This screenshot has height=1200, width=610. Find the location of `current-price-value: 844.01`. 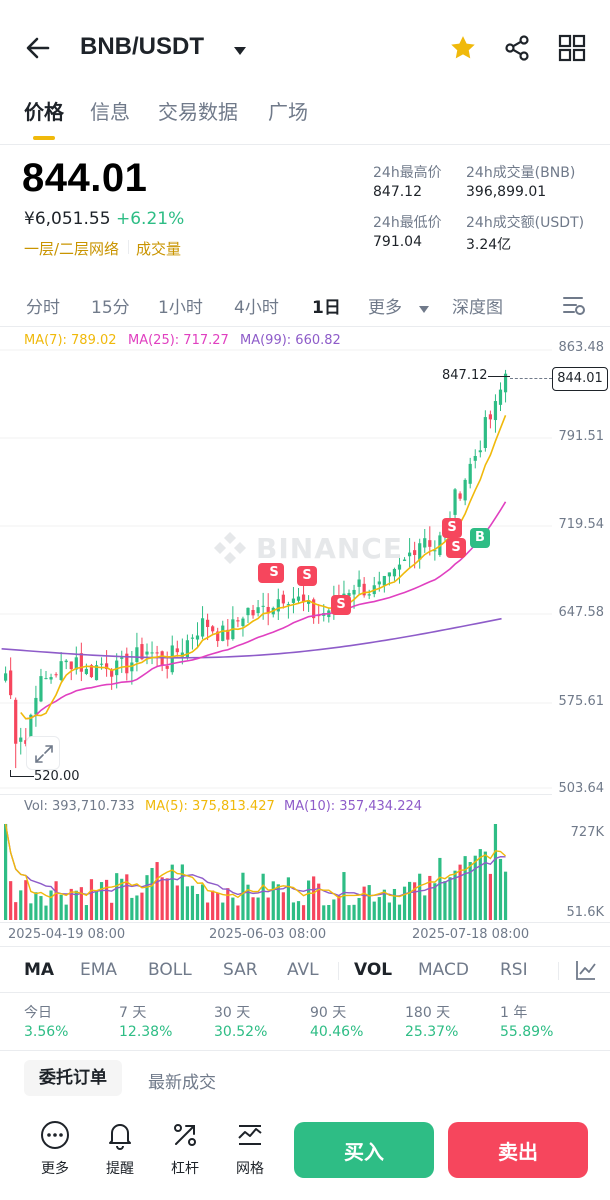

current-price-value: 844.01 is located at coordinates (580, 378).